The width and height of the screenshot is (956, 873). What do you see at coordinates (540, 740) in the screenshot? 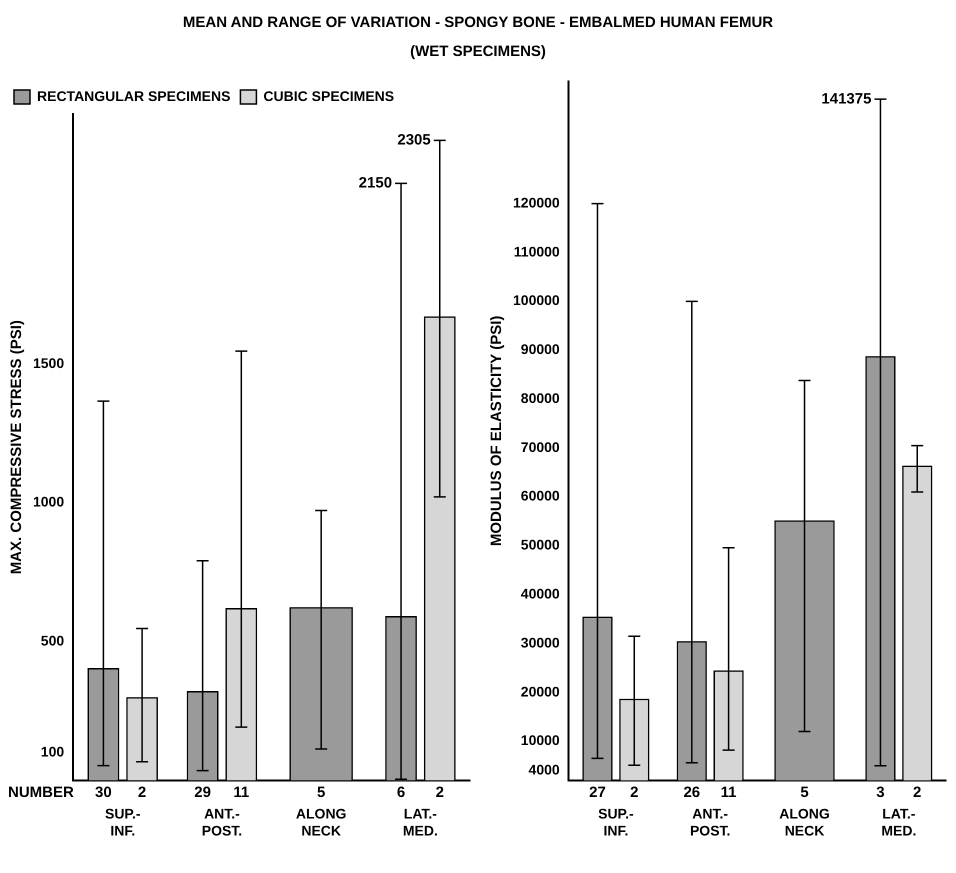
I see `y-tick-label: 10000` at bounding box center [540, 740].